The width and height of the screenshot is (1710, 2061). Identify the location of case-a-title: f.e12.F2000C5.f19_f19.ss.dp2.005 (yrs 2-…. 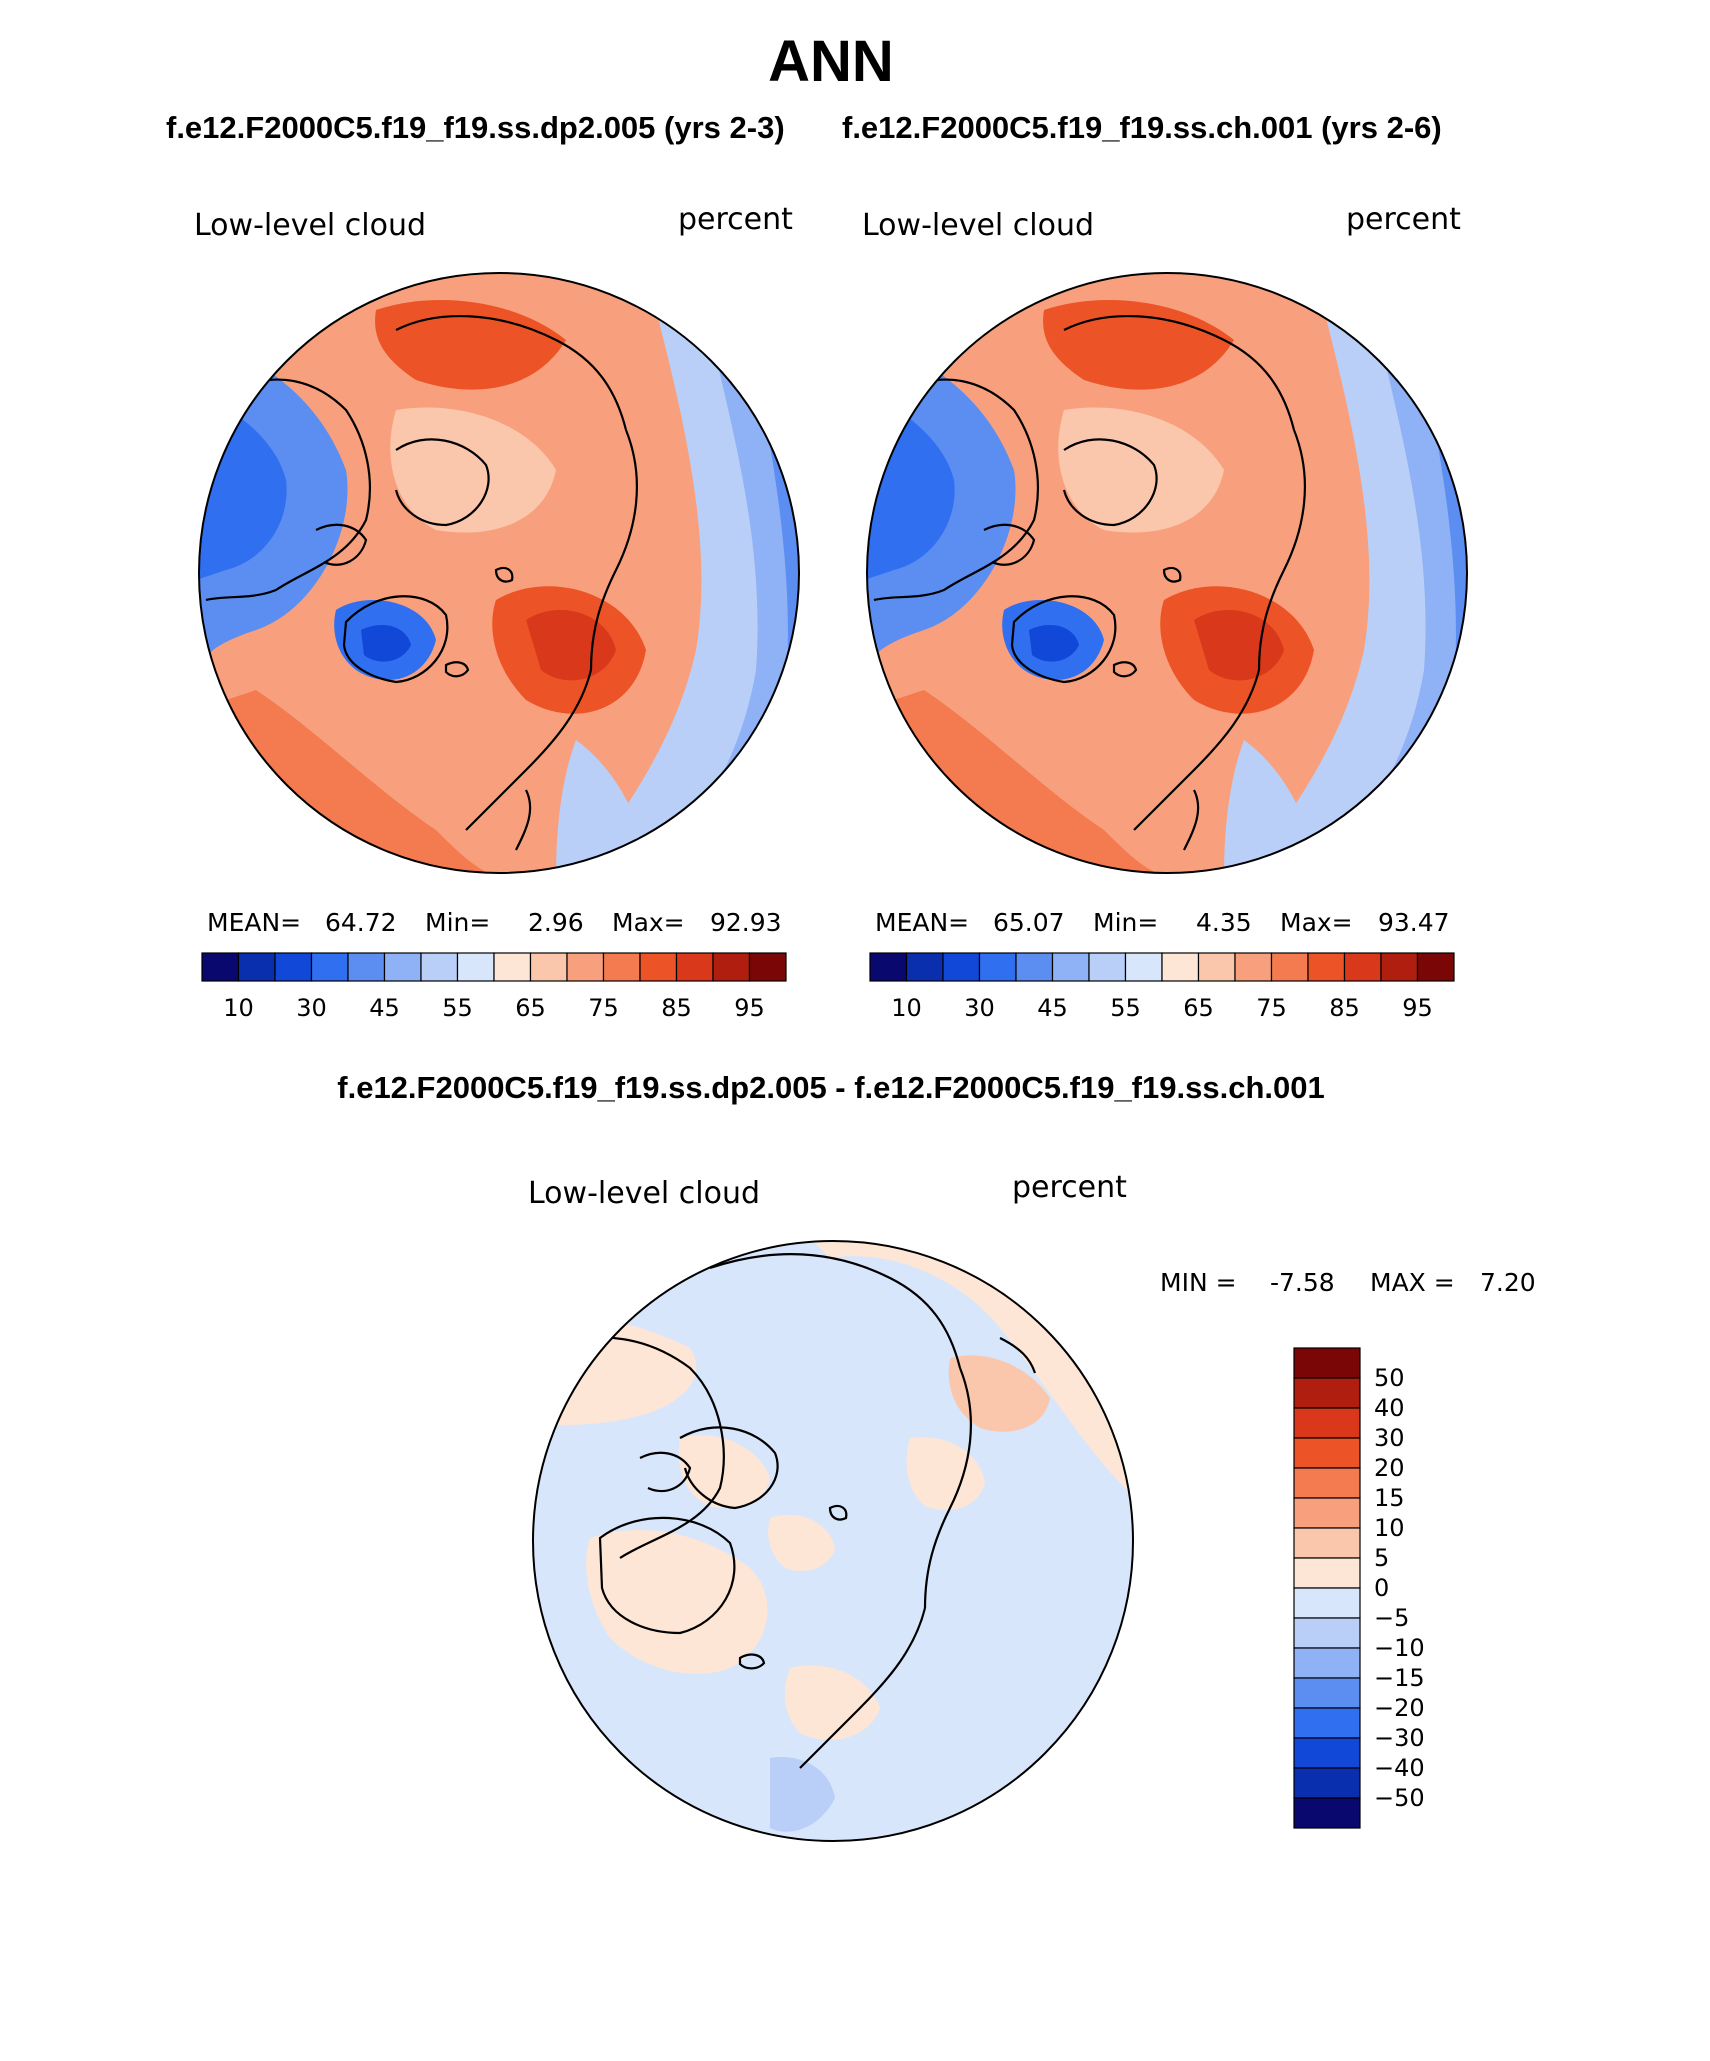
(475, 127).